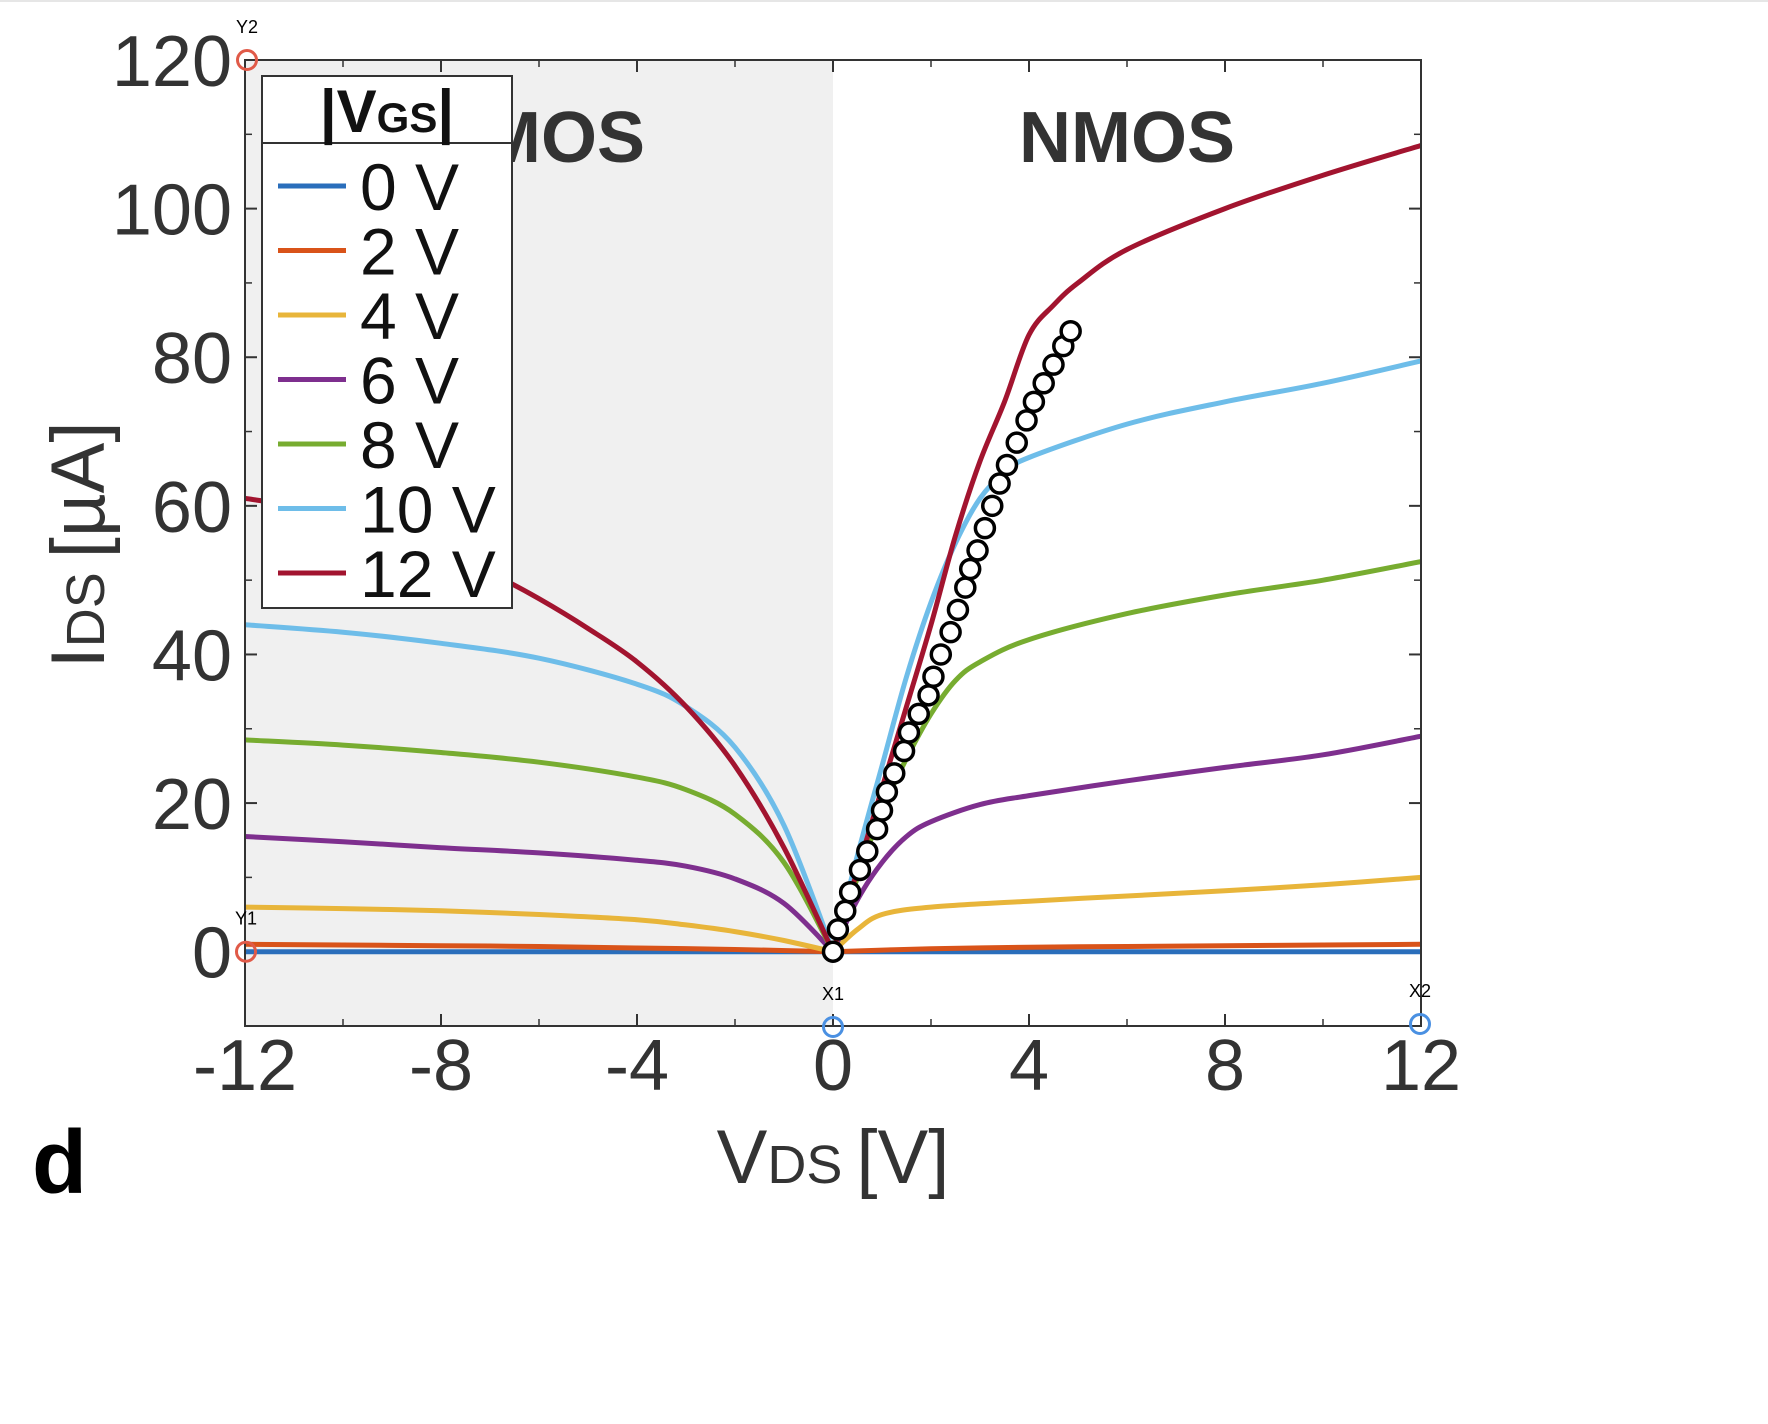  What do you see at coordinates (192, 508) in the screenshot?
I see `y-tick-label: 60` at bounding box center [192, 508].